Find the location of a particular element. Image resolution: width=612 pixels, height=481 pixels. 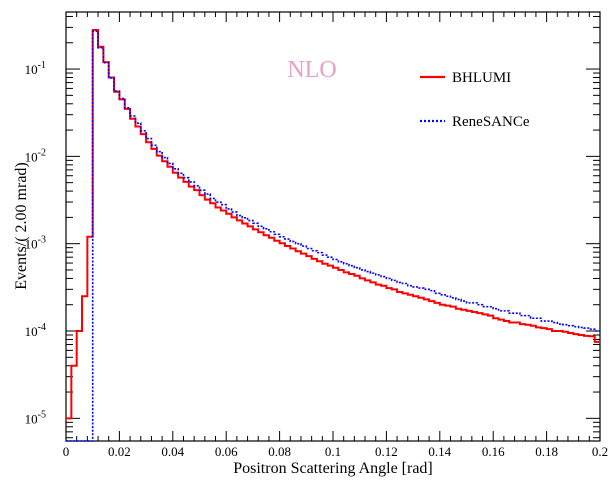

x-tick-label: 0 is located at coordinates (66, 451).